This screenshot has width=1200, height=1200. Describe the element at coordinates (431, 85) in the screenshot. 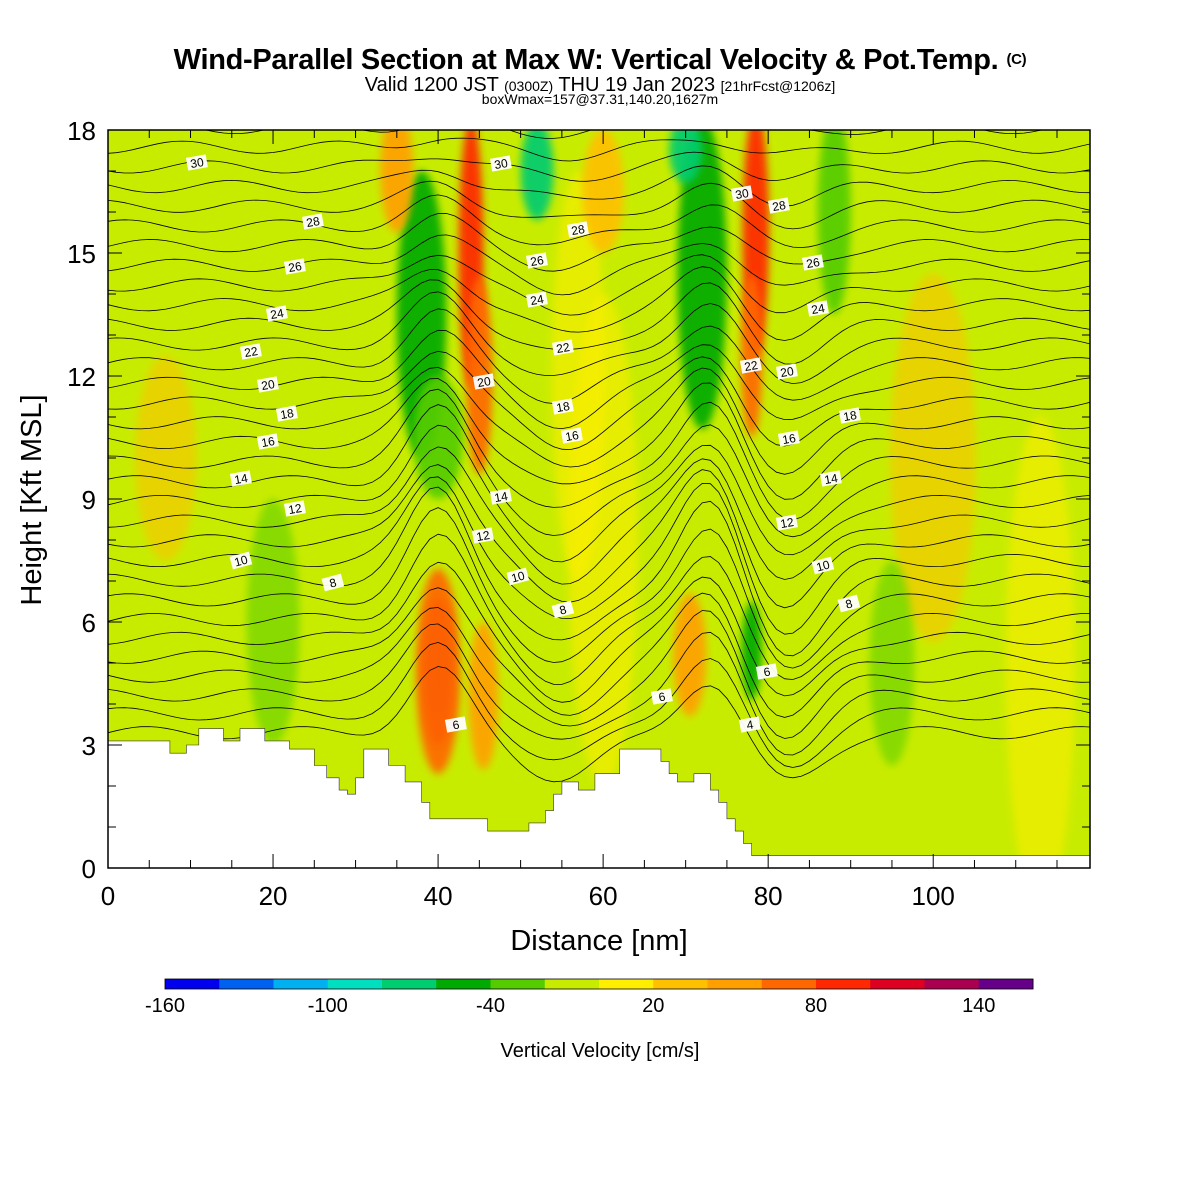

I see `valid-prefix: Valid 1200 JST` at that location.